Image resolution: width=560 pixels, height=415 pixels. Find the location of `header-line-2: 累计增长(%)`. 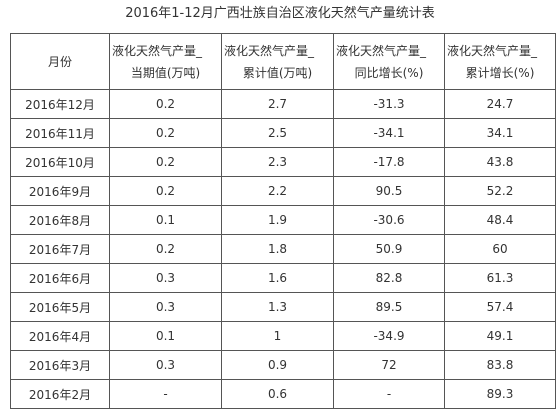

header-line-2: 累计增长(%) is located at coordinates (500, 72).